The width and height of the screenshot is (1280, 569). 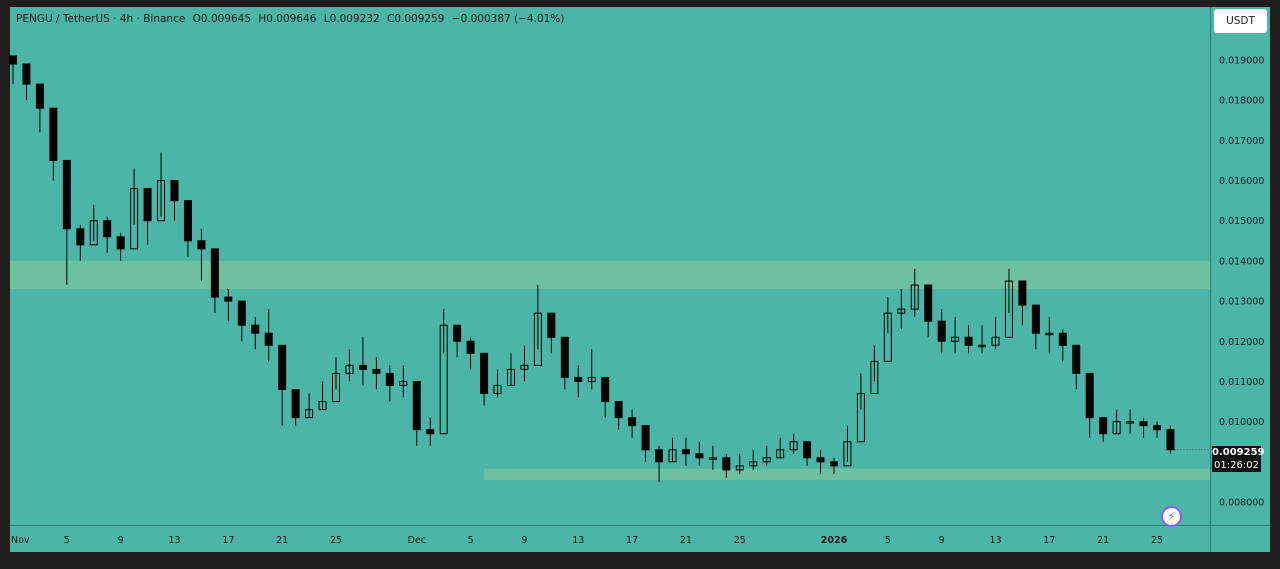 I want to click on y-tick-label: 0.019000, so click(x=1241, y=61).